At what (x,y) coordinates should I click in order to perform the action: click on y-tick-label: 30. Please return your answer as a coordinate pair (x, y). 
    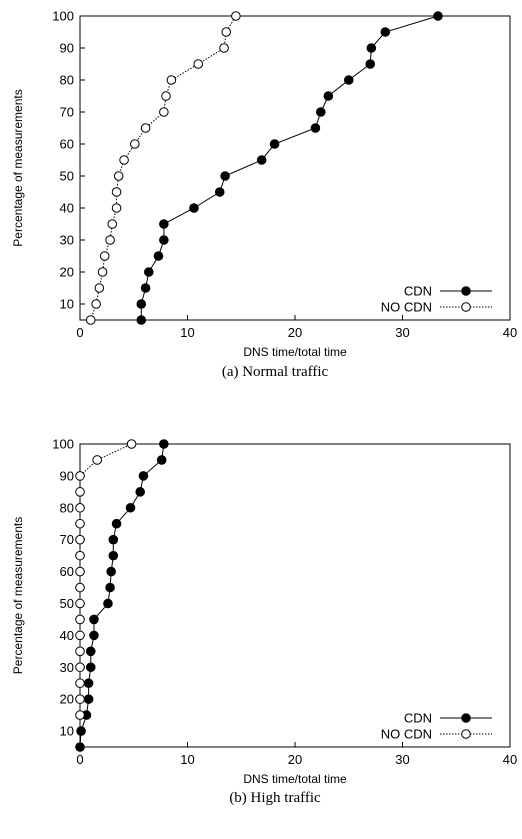
    Looking at the image, I should click on (67, 240).